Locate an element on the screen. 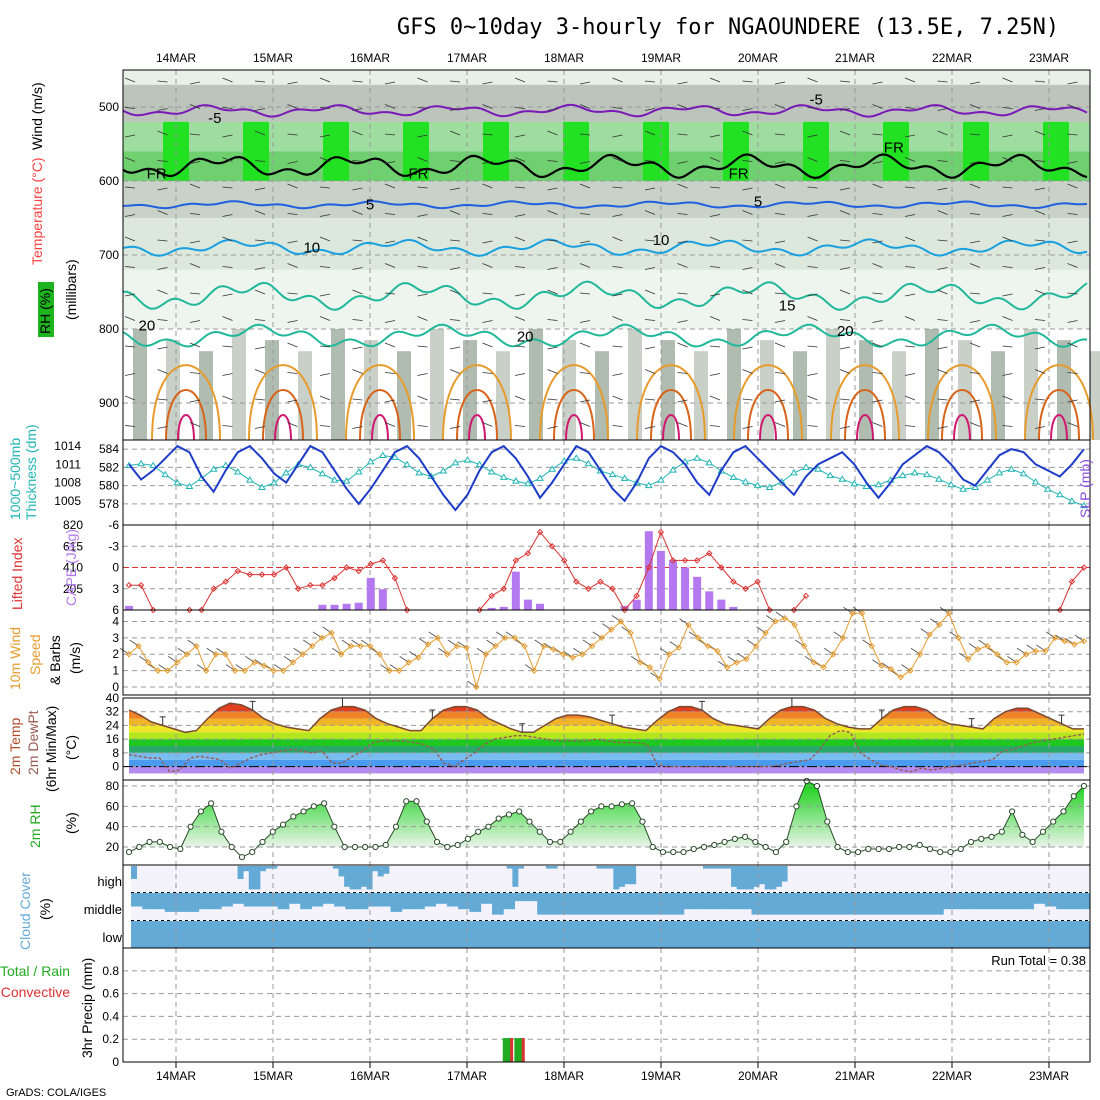 The image size is (1100, 1100). cloud-label: Cloud Cover is located at coordinates (25, 911).